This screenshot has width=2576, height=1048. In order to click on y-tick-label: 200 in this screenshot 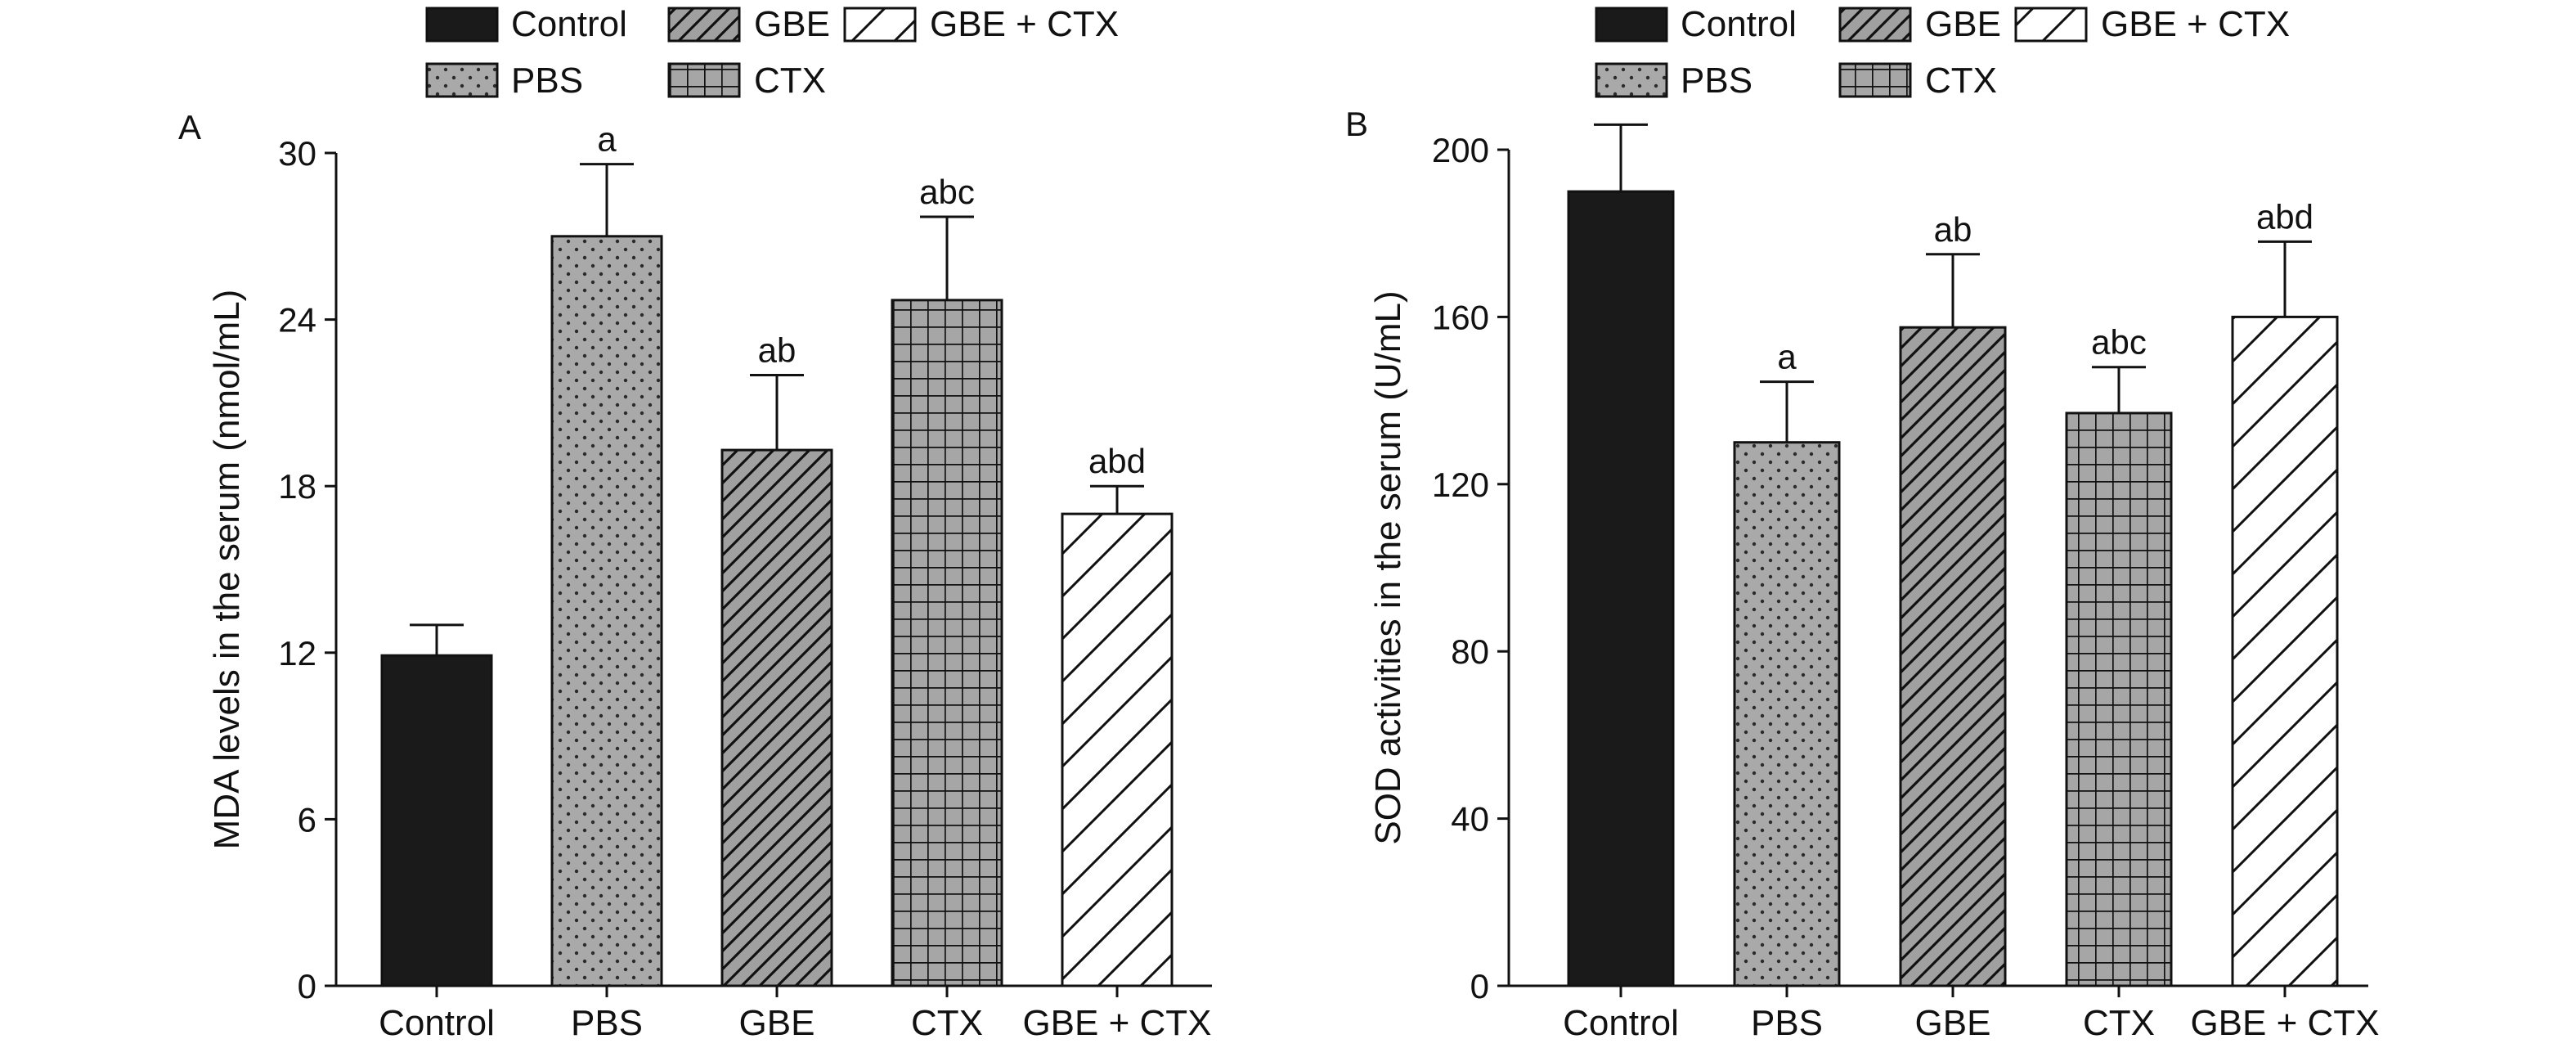, I will do `click(1460, 150)`.